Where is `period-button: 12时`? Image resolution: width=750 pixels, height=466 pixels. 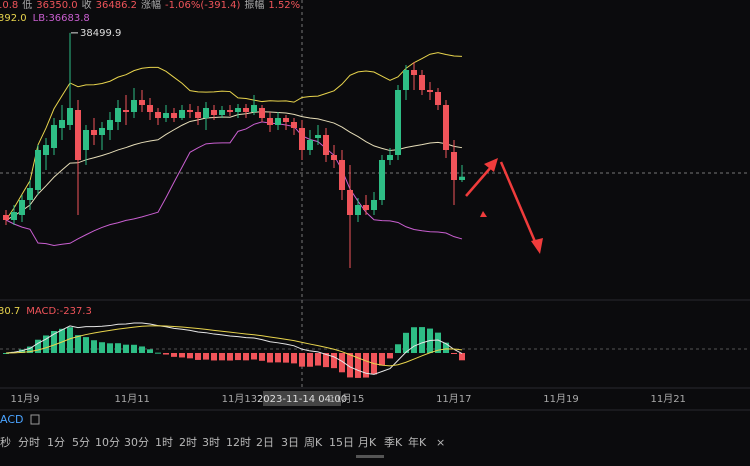 period-button: 12时 is located at coordinates (238, 442).